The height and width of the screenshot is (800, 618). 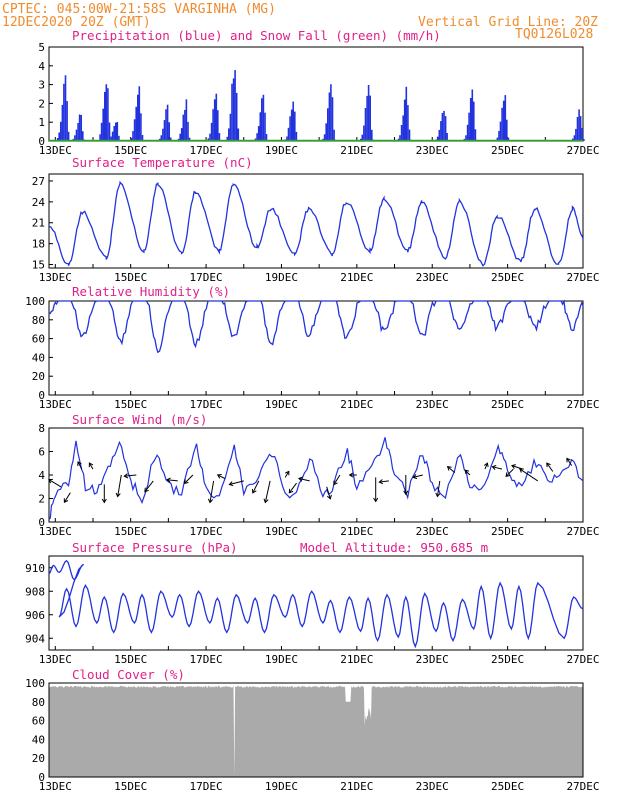 What do you see at coordinates (316, 478) in the screenshot?
I see `wind-speed-line` at bounding box center [316, 478].